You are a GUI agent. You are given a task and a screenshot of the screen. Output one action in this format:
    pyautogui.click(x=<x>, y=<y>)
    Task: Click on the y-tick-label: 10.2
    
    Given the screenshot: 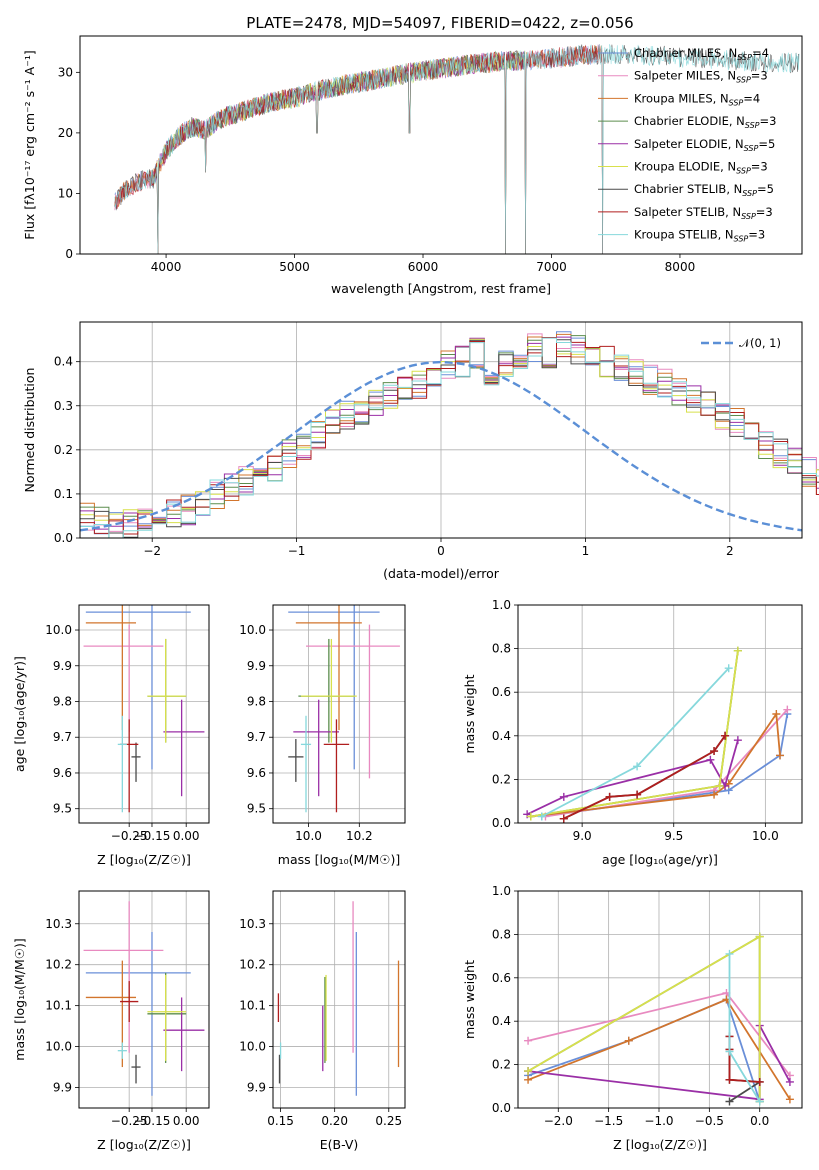 What is the action you would take?
    pyautogui.click(x=252, y=965)
    